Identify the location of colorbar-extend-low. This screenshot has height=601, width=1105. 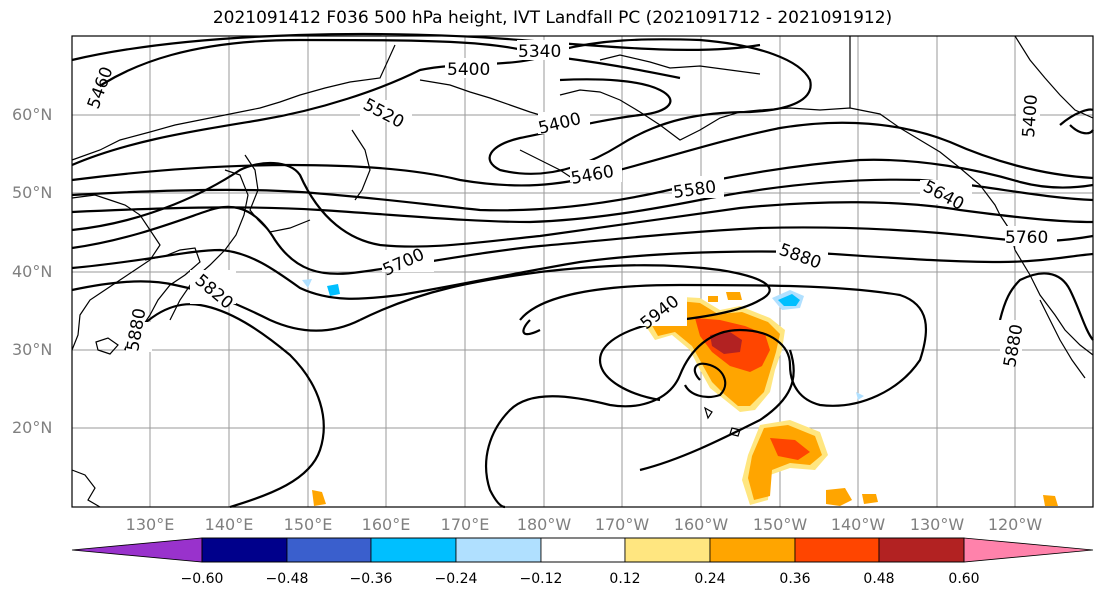
(137, 550).